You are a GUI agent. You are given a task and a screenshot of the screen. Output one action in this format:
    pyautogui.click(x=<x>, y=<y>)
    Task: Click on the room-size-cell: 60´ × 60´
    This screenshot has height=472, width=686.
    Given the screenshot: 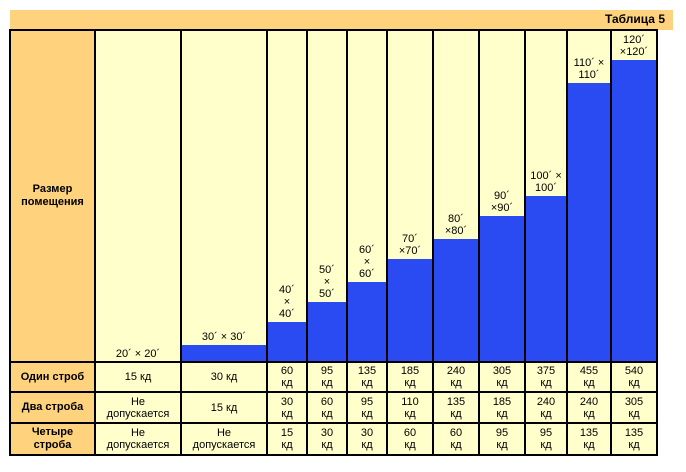 What is the action you would take?
    pyautogui.click(x=367, y=196)
    